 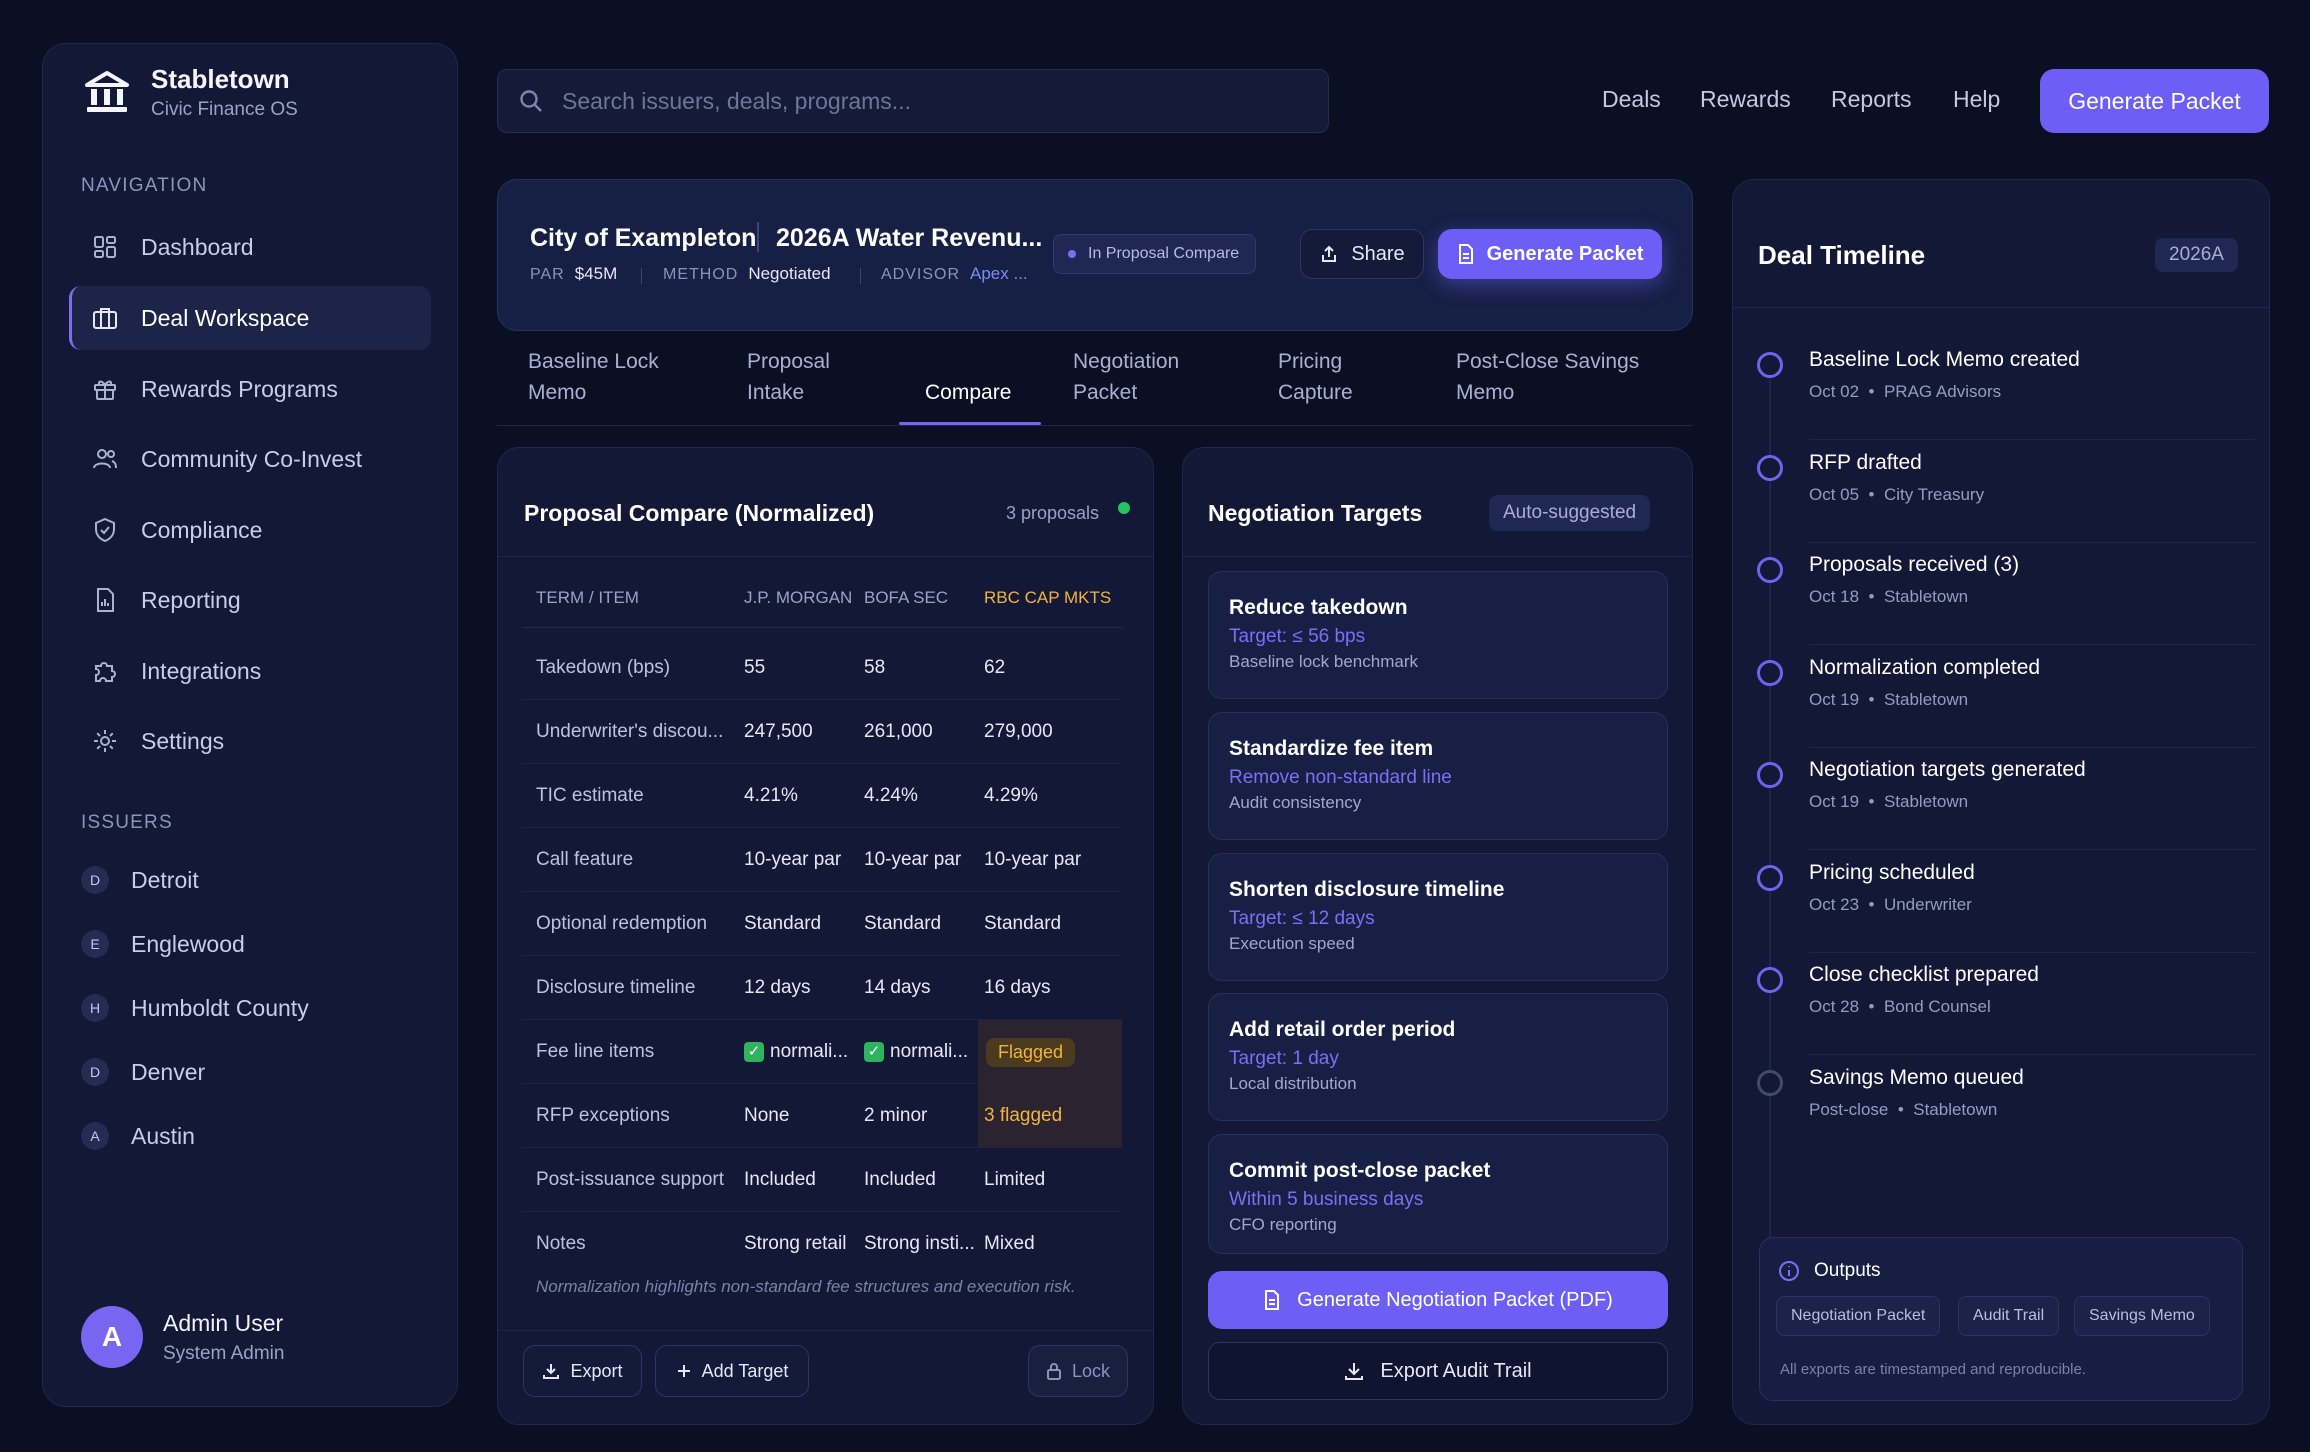 I want to click on document-icon, so click(x=1465, y=254).